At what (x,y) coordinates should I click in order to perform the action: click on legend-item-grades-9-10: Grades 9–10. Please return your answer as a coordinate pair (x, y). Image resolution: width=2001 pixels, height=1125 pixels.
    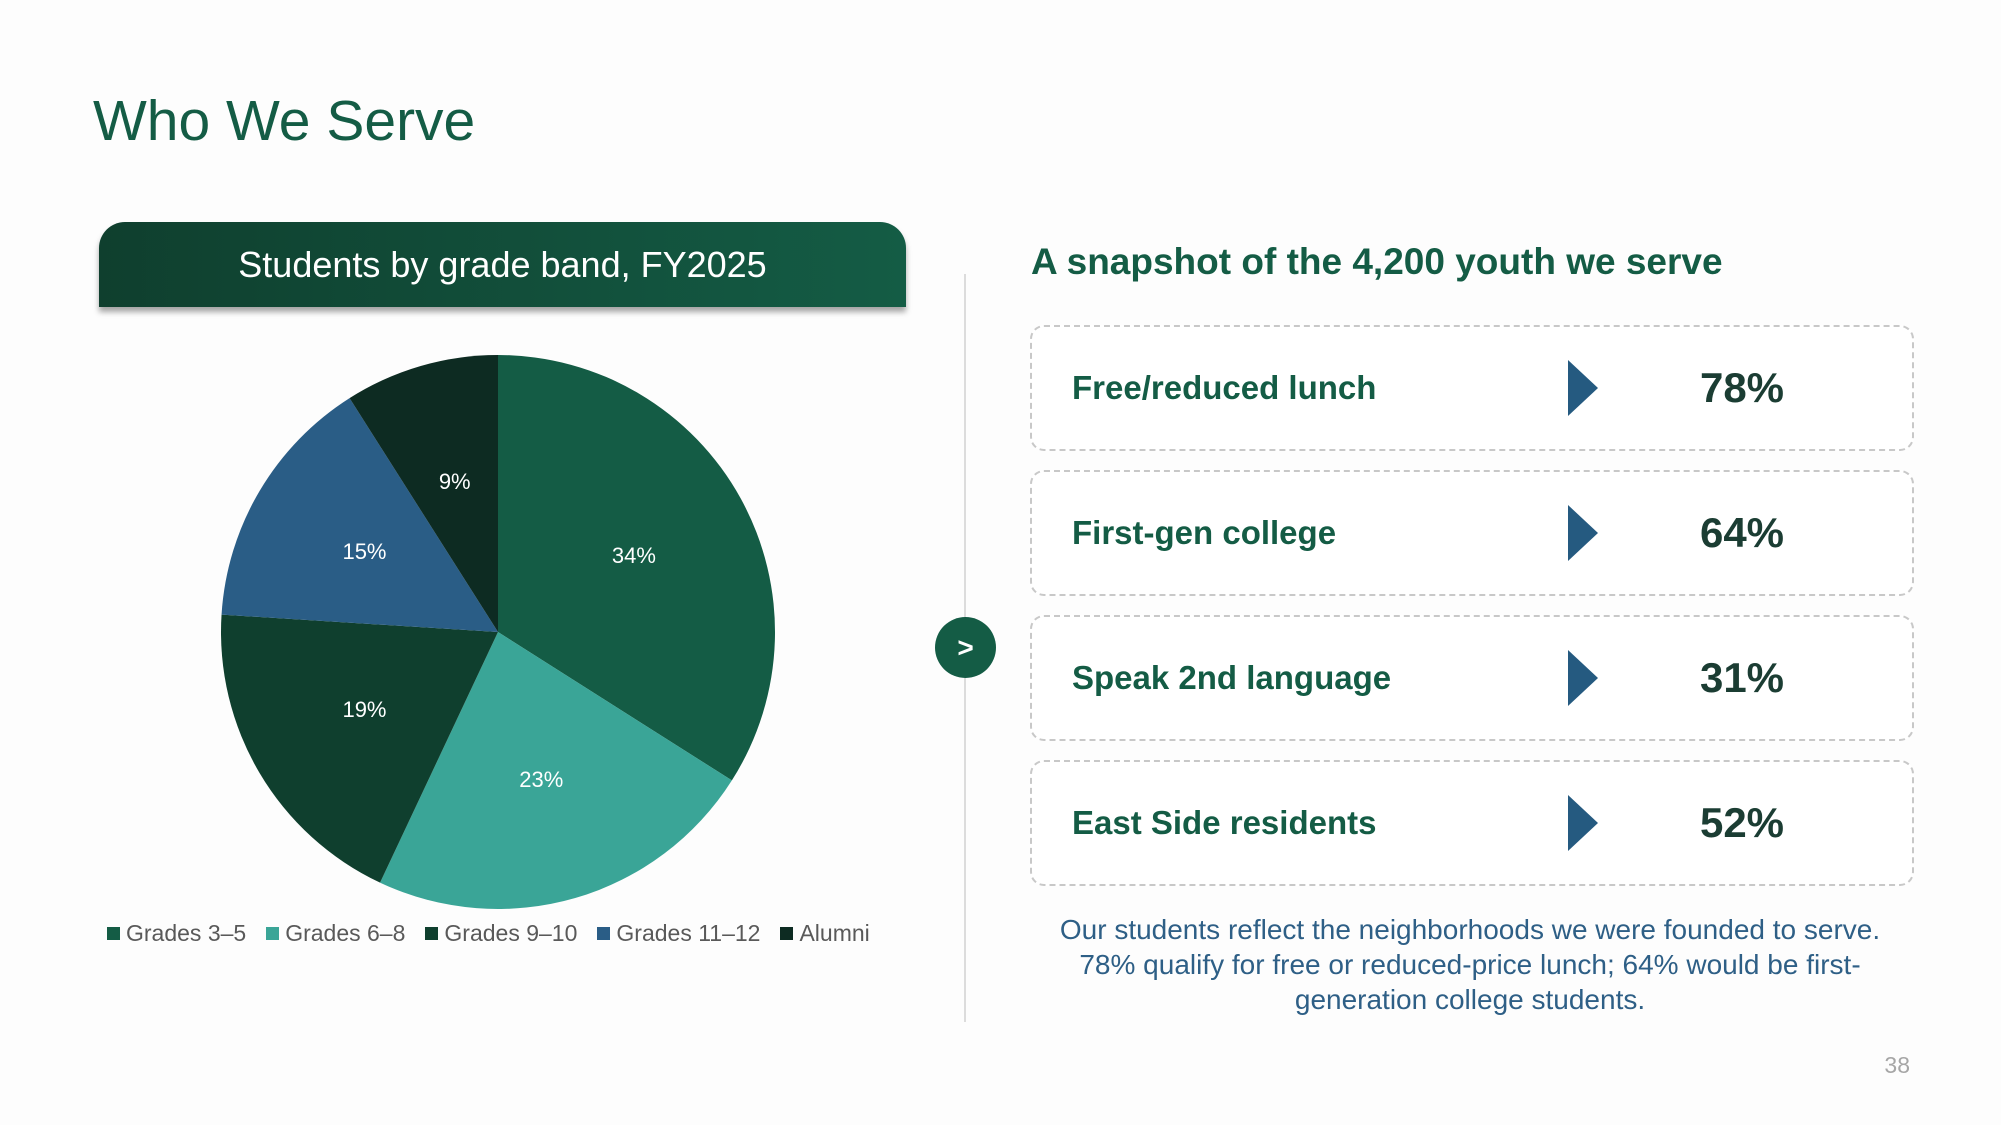
    Looking at the image, I should click on (501, 933).